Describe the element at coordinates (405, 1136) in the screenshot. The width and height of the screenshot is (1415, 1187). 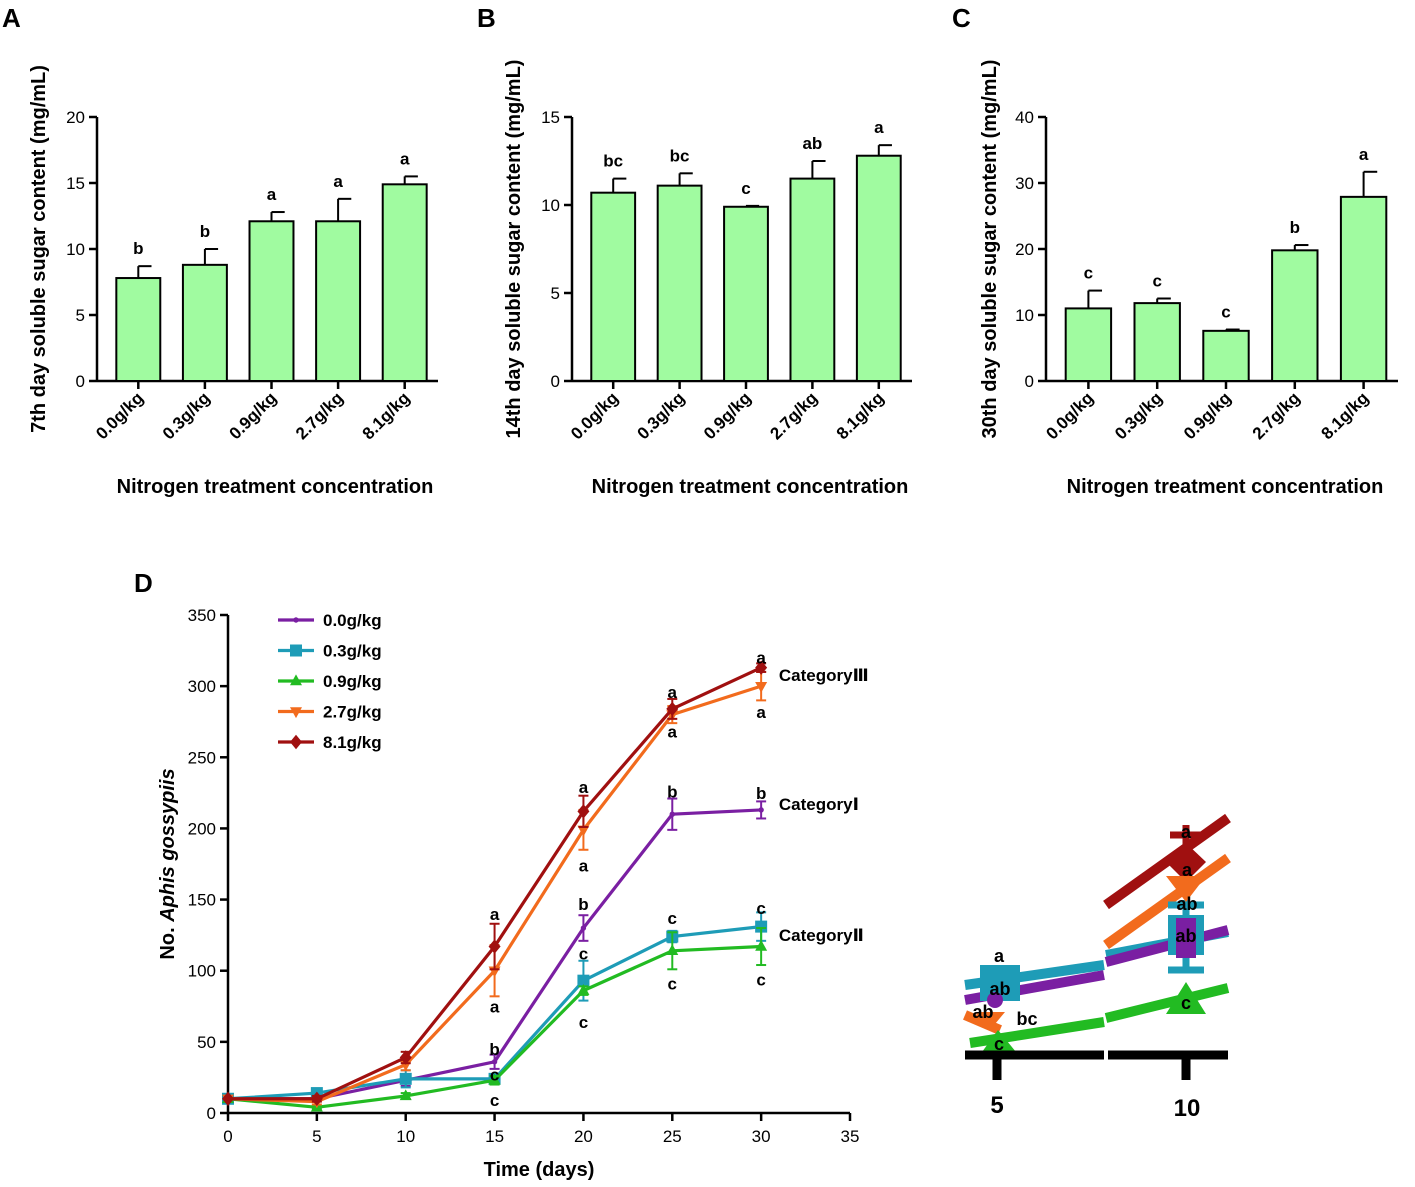
I see `x-tick-label: 10` at that location.